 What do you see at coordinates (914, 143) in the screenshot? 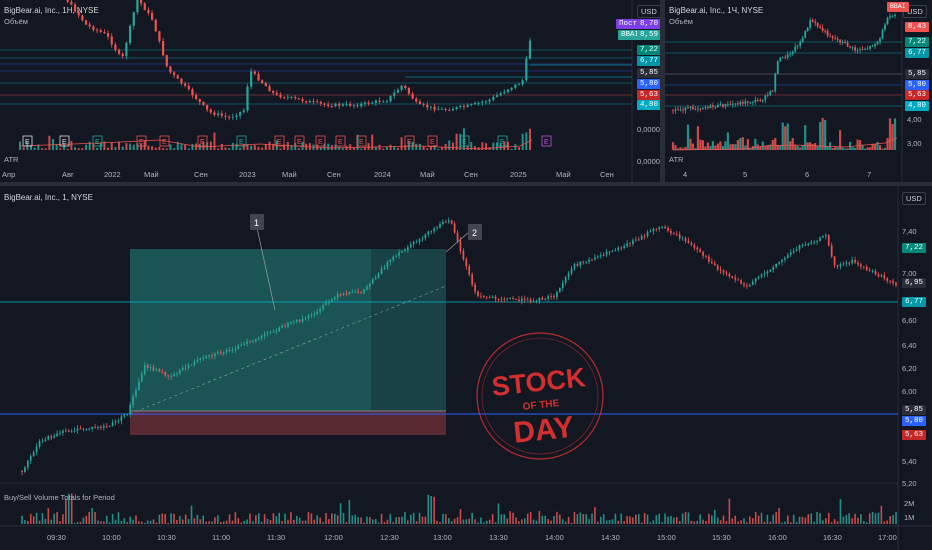
I see `tr-price-3-00: 3,00` at bounding box center [914, 143].